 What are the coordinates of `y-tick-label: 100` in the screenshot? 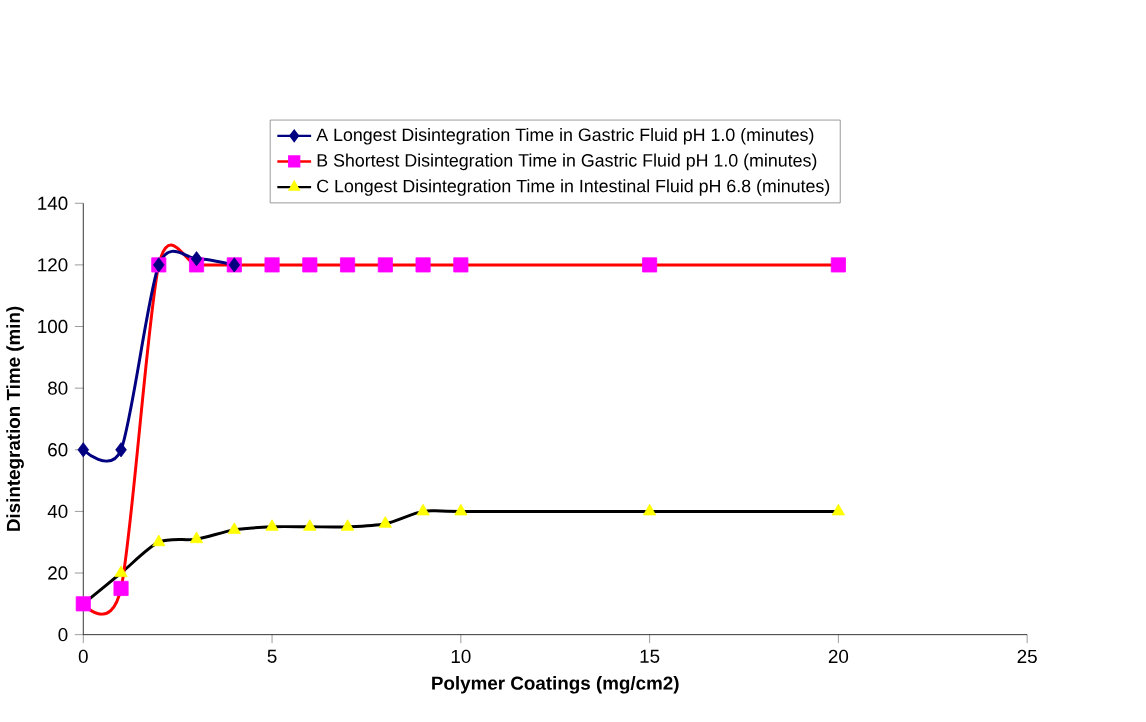 It's located at (53, 326).